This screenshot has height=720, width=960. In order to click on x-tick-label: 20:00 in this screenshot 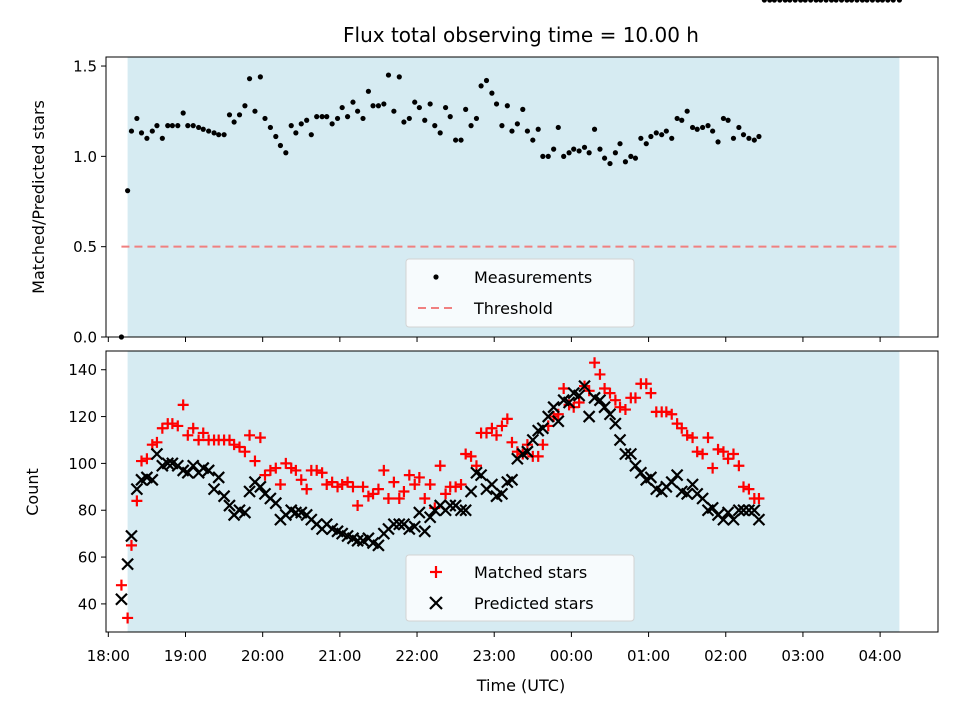, I will do `click(262, 656)`.